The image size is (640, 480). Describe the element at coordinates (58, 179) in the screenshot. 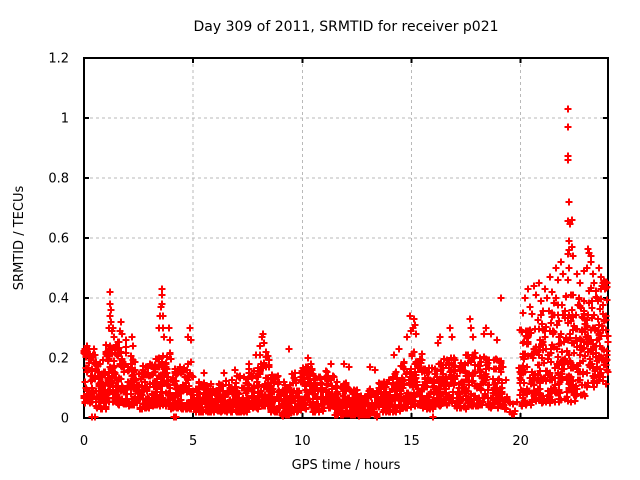

I see `y-tick-label: 0.8` at that location.